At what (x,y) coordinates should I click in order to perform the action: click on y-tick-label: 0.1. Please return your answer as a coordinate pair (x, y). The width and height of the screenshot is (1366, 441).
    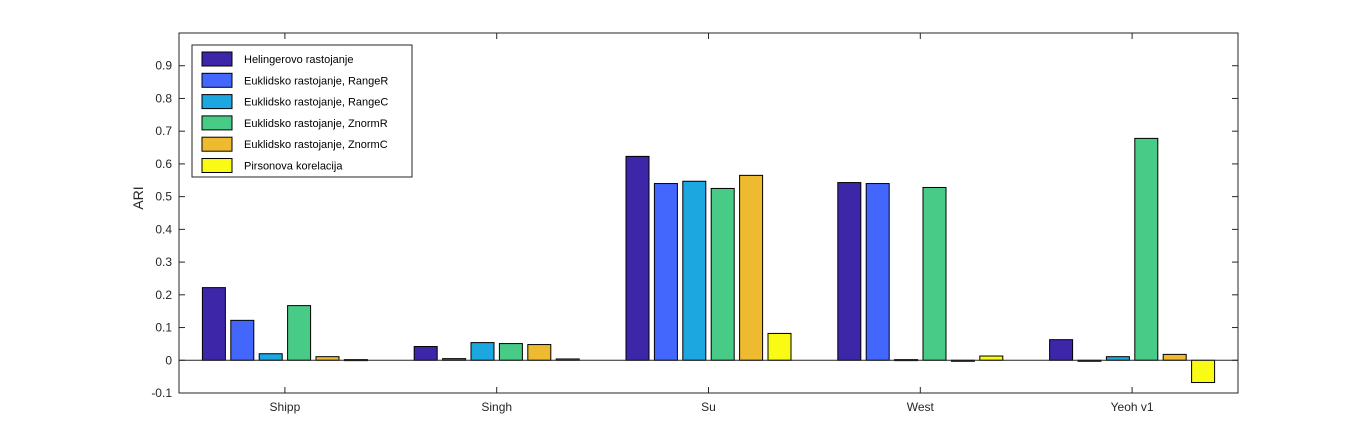
    Looking at the image, I should click on (163, 328).